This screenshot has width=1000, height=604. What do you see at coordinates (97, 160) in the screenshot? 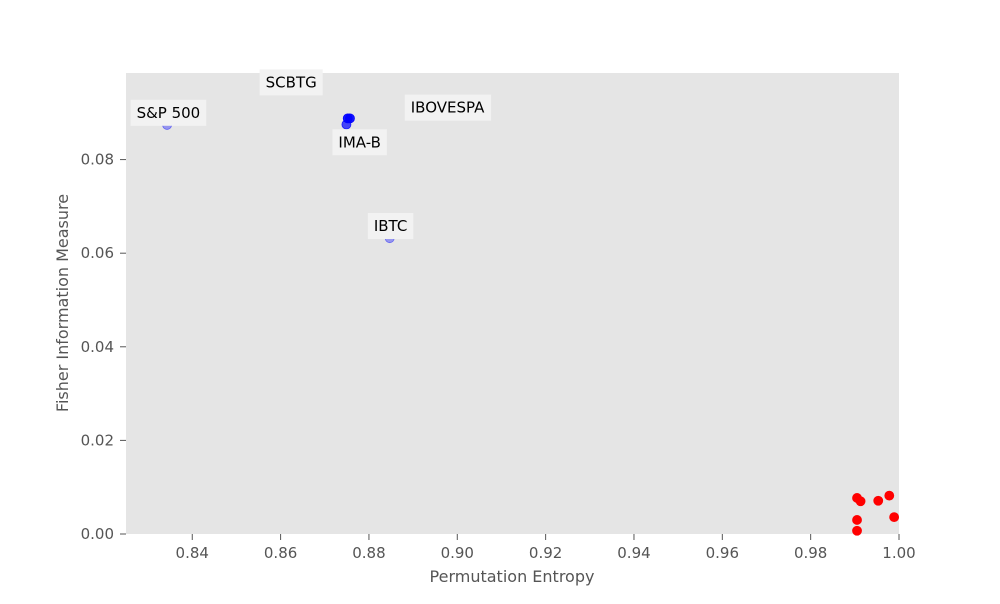
I see `y-tick-label: 0.08` at bounding box center [97, 160].